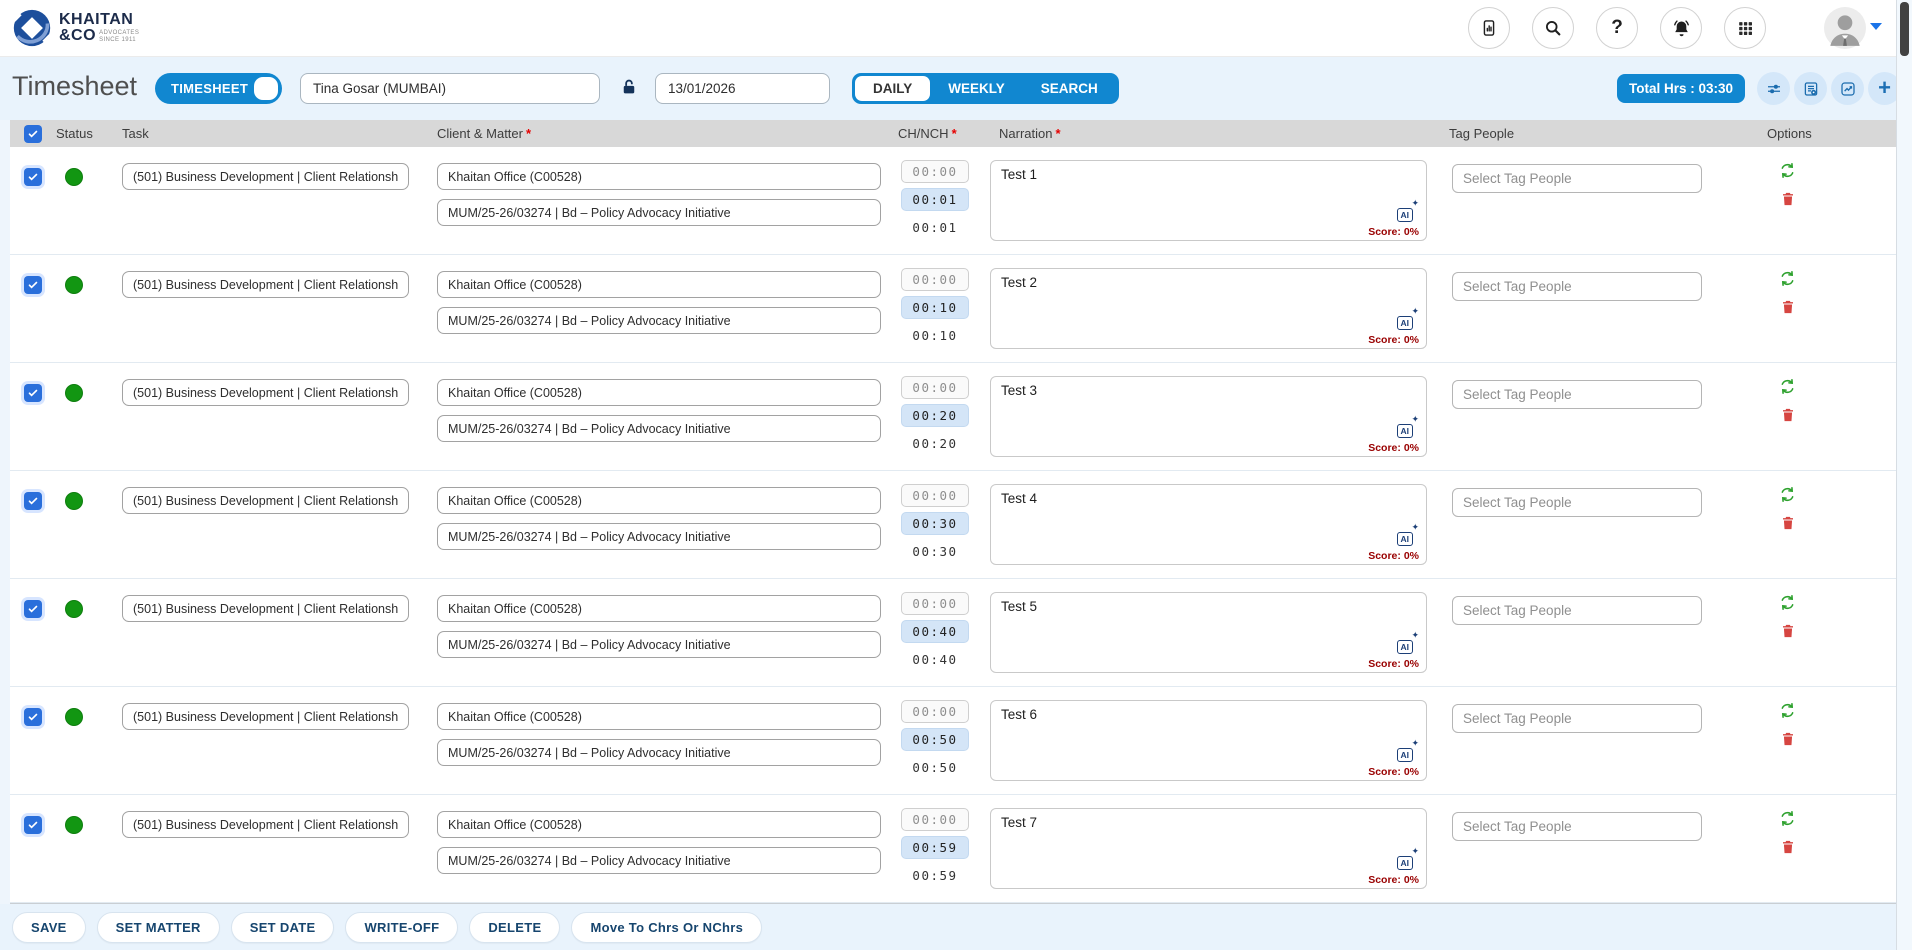 This screenshot has width=1912, height=950. What do you see at coordinates (935, 415) in the screenshot?
I see `time-charge-input: 00:20` at bounding box center [935, 415].